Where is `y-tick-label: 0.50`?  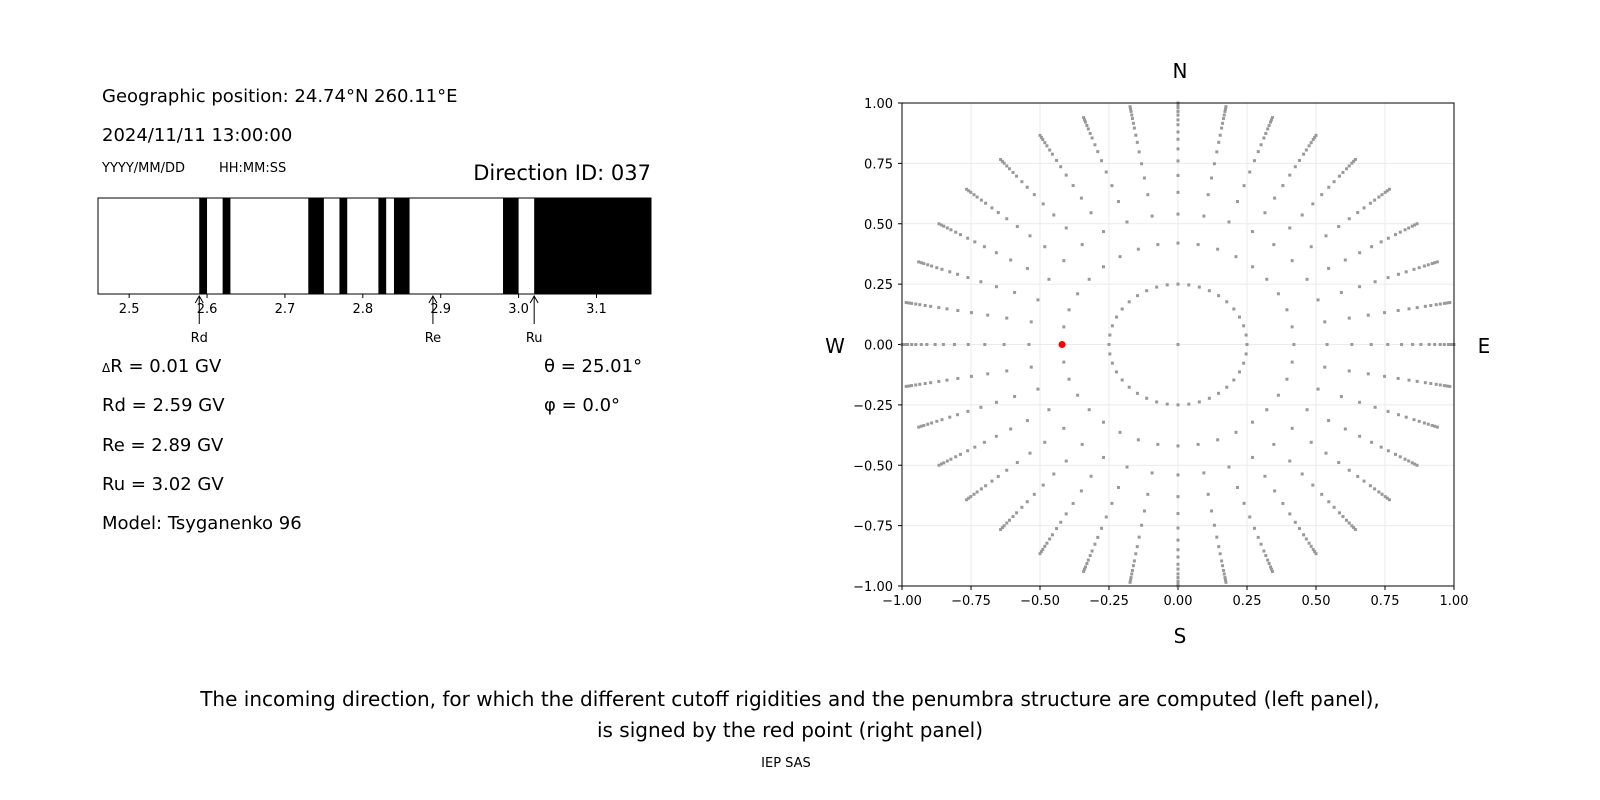 y-tick-label: 0.50 is located at coordinates (878, 225).